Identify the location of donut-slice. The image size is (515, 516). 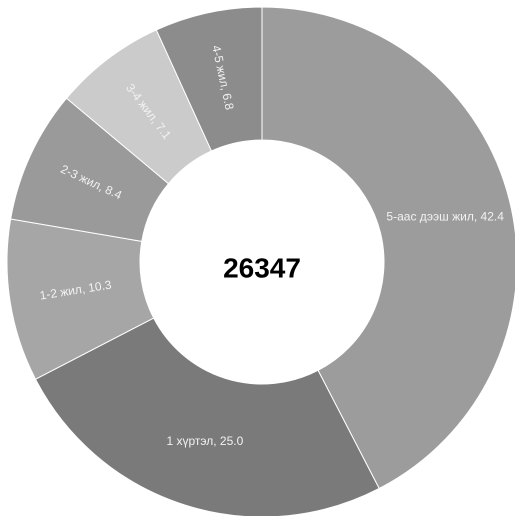
(209, 79).